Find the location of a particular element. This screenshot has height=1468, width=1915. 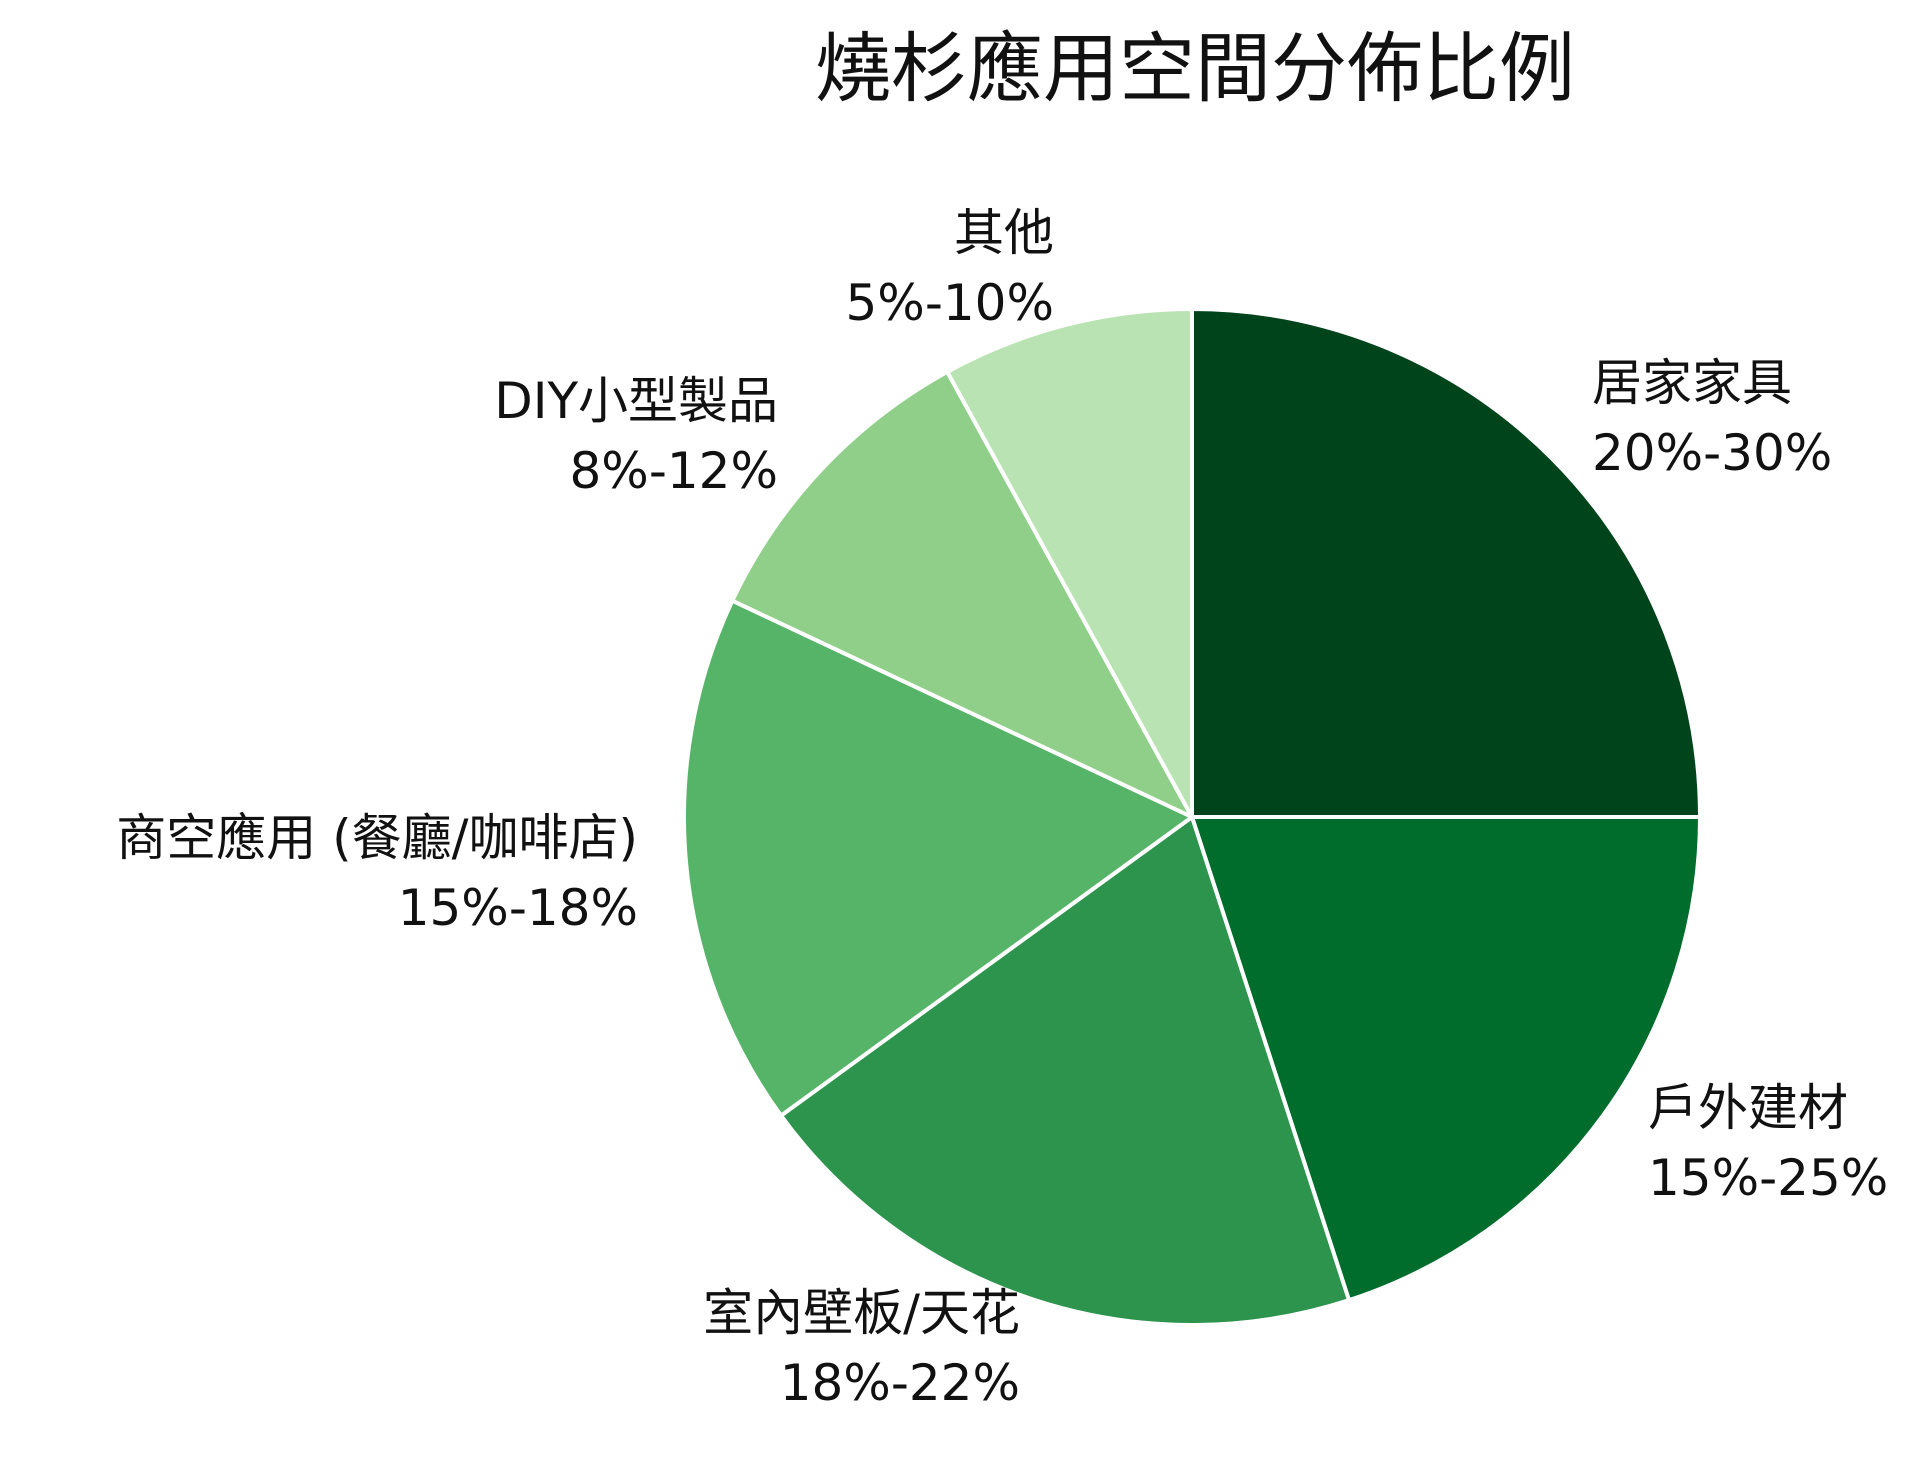

slice-range-3: 15%-18% is located at coordinates (518, 908).